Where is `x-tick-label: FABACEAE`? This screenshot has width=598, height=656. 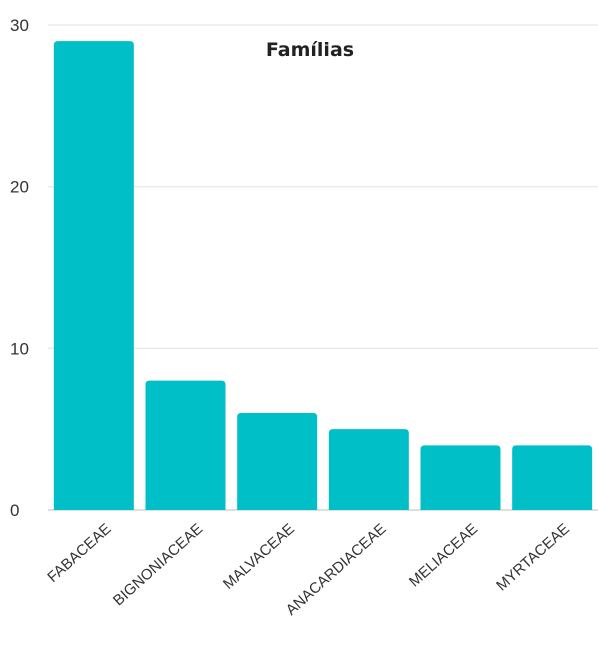 x-tick-label: FABACEAE is located at coordinates (79, 553).